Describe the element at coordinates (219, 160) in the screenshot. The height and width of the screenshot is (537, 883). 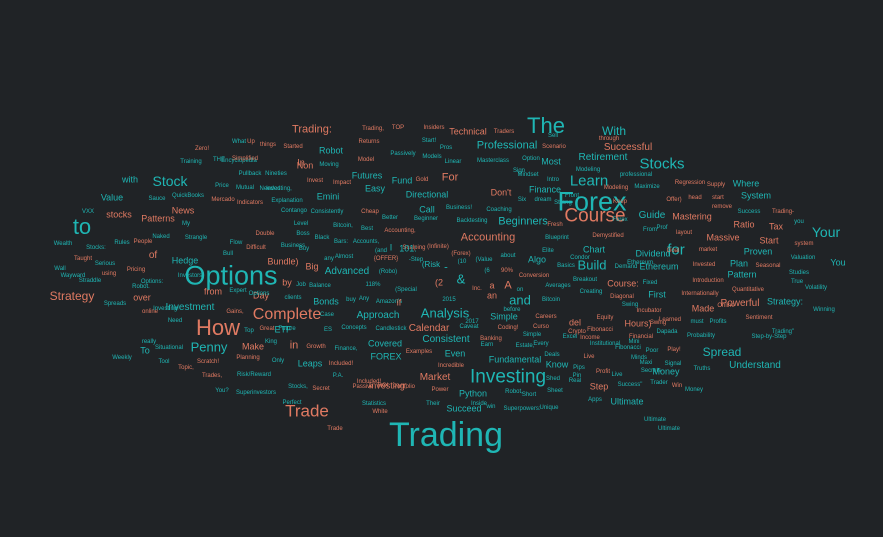
I see `word-the: THE` at that location.